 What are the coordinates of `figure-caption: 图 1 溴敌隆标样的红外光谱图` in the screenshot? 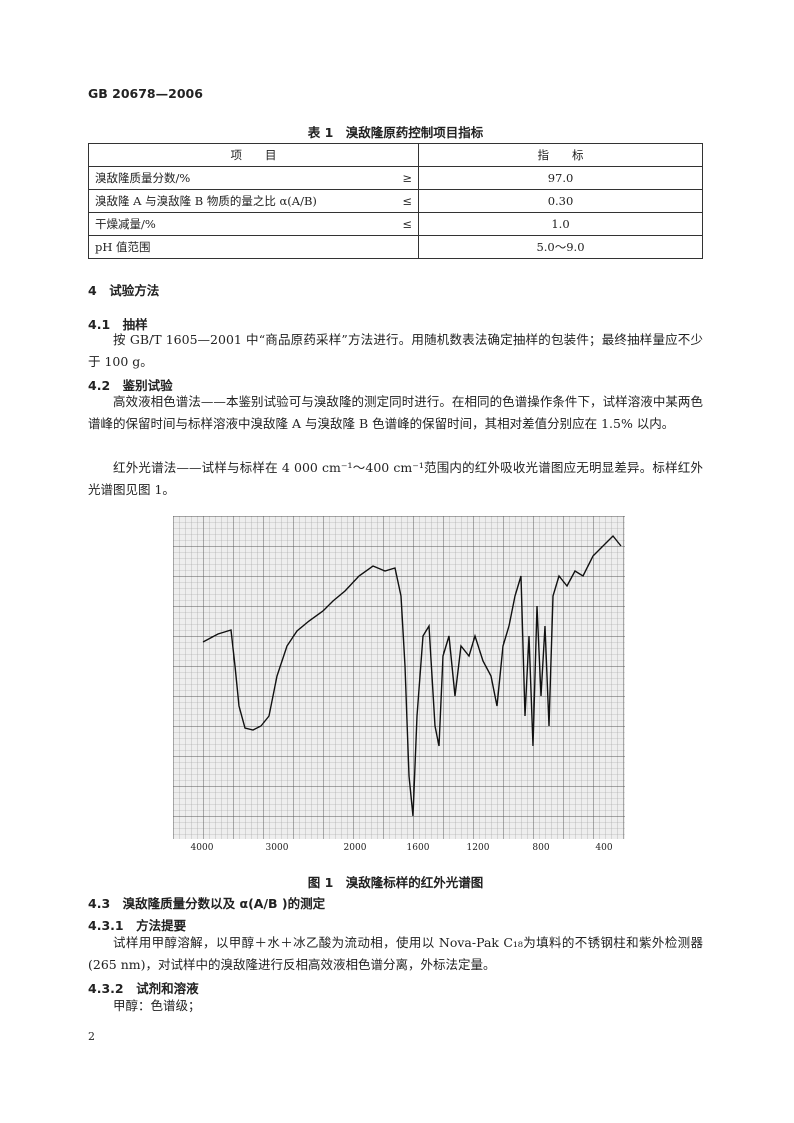 It's located at (395, 882).